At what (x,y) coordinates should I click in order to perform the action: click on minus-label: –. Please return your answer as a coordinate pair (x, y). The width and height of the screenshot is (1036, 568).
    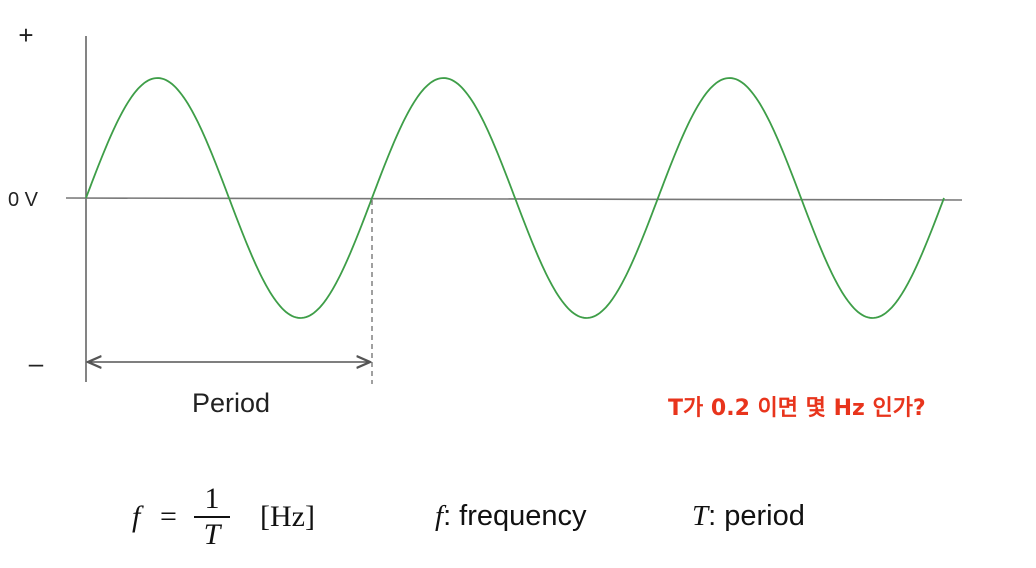
    Looking at the image, I should click on (36, 363).